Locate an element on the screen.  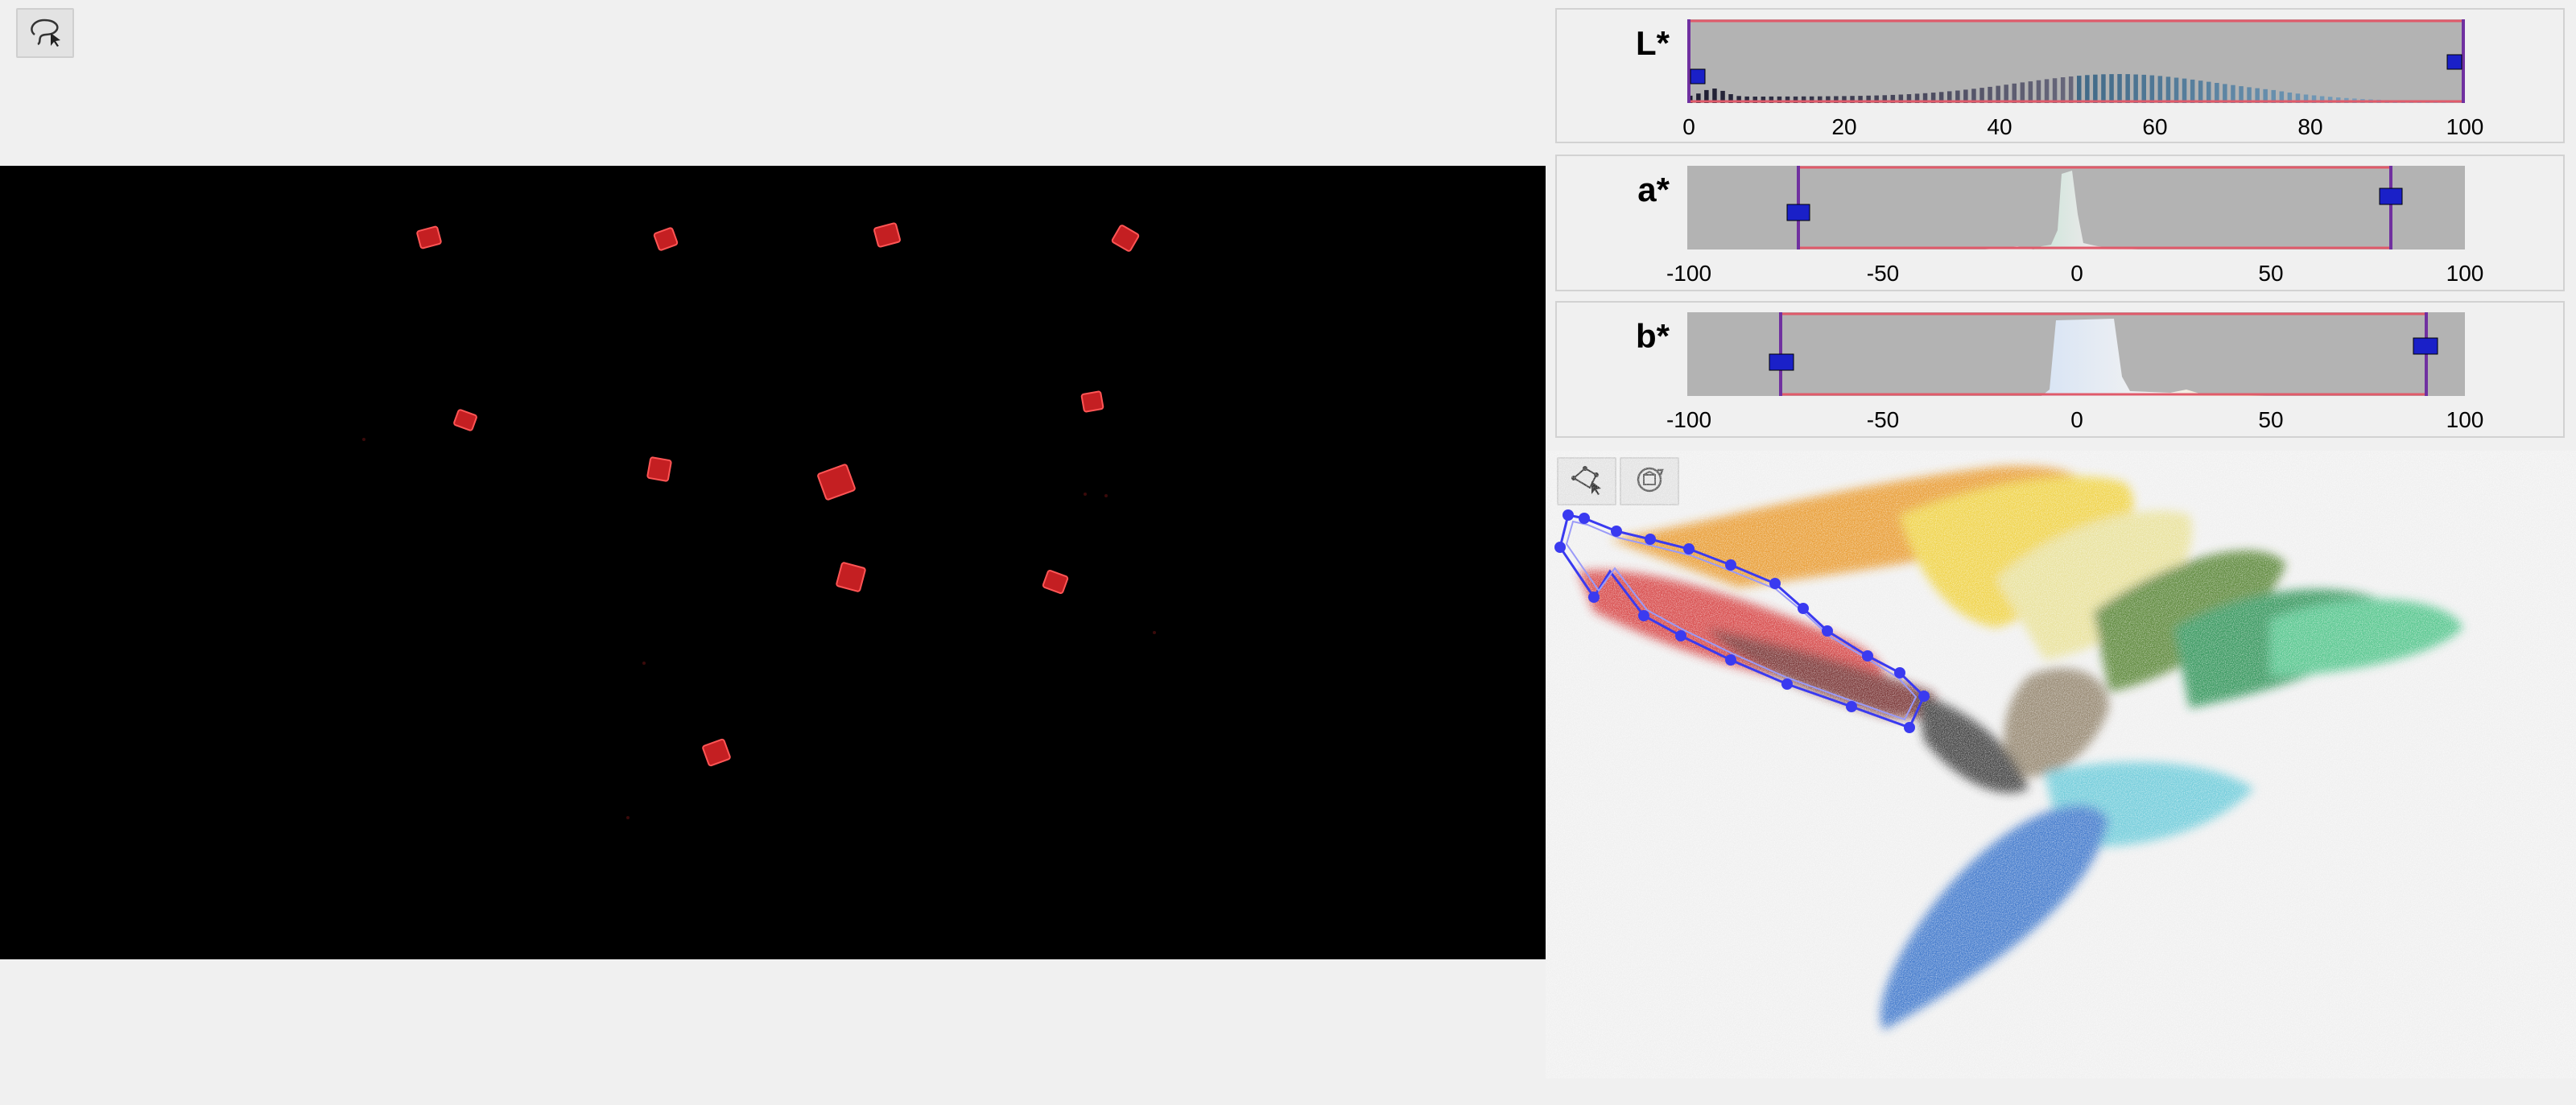
histogram-a is located at coordinates (2077, 210).